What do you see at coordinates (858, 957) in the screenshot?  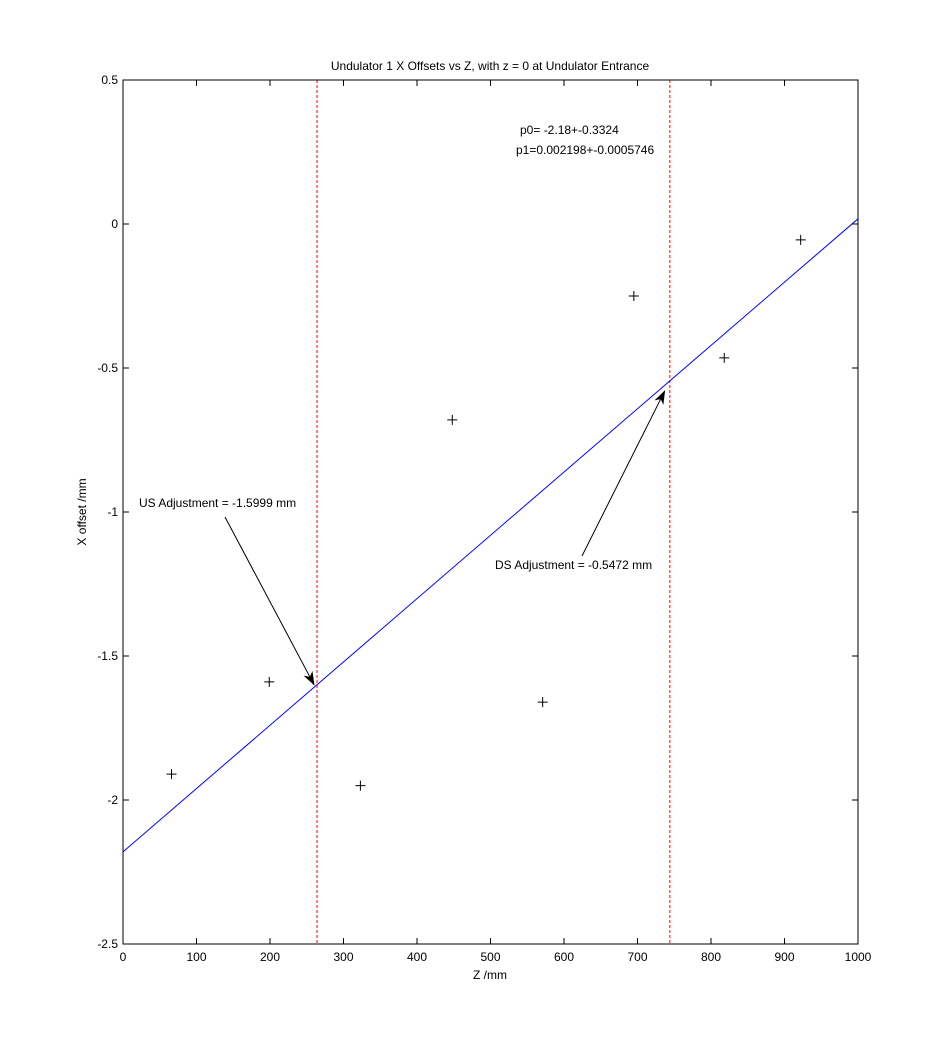 I see `x-tick-label: 1000` at bounding box center [858, 957].